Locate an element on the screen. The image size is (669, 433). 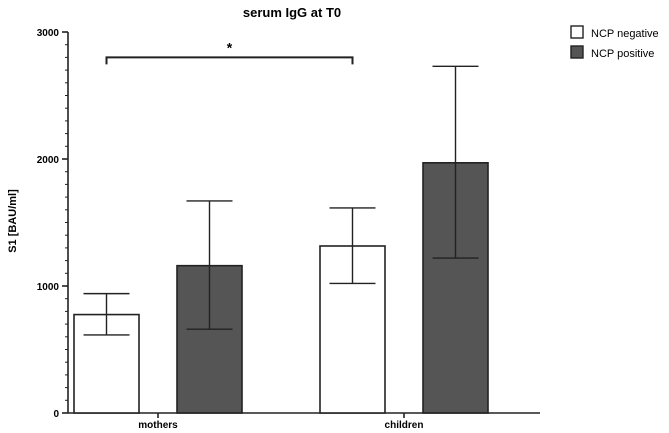
x-tick-label: children is located at coordinates (404, 425).